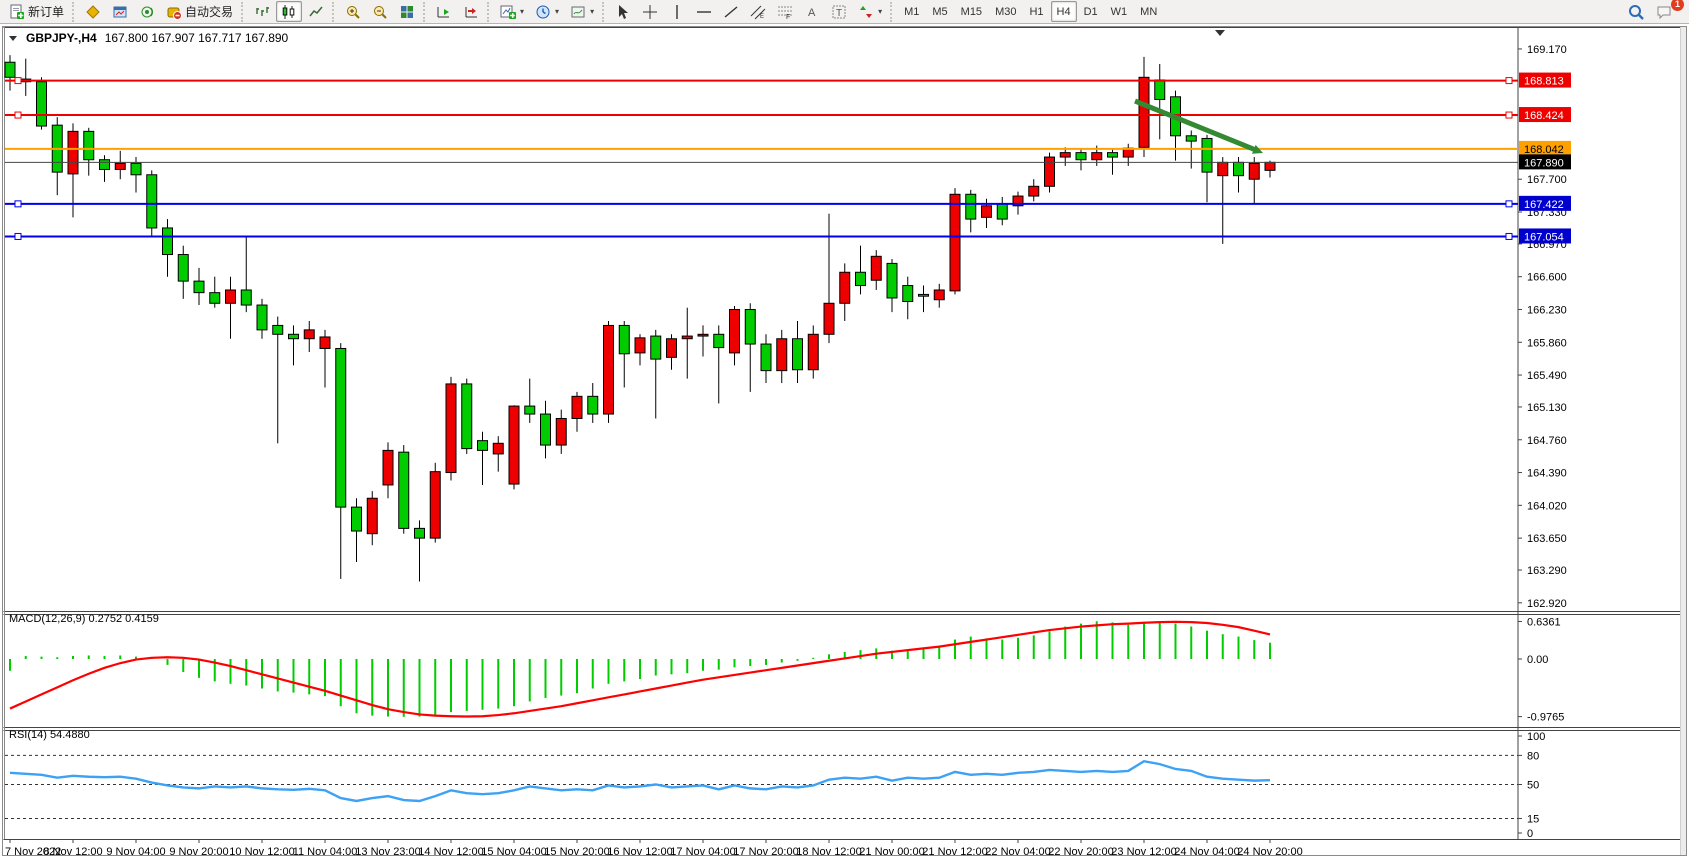 This screenshot has width=1689, height=860. I want to click on trendline-tool-button, so click(731, 11).